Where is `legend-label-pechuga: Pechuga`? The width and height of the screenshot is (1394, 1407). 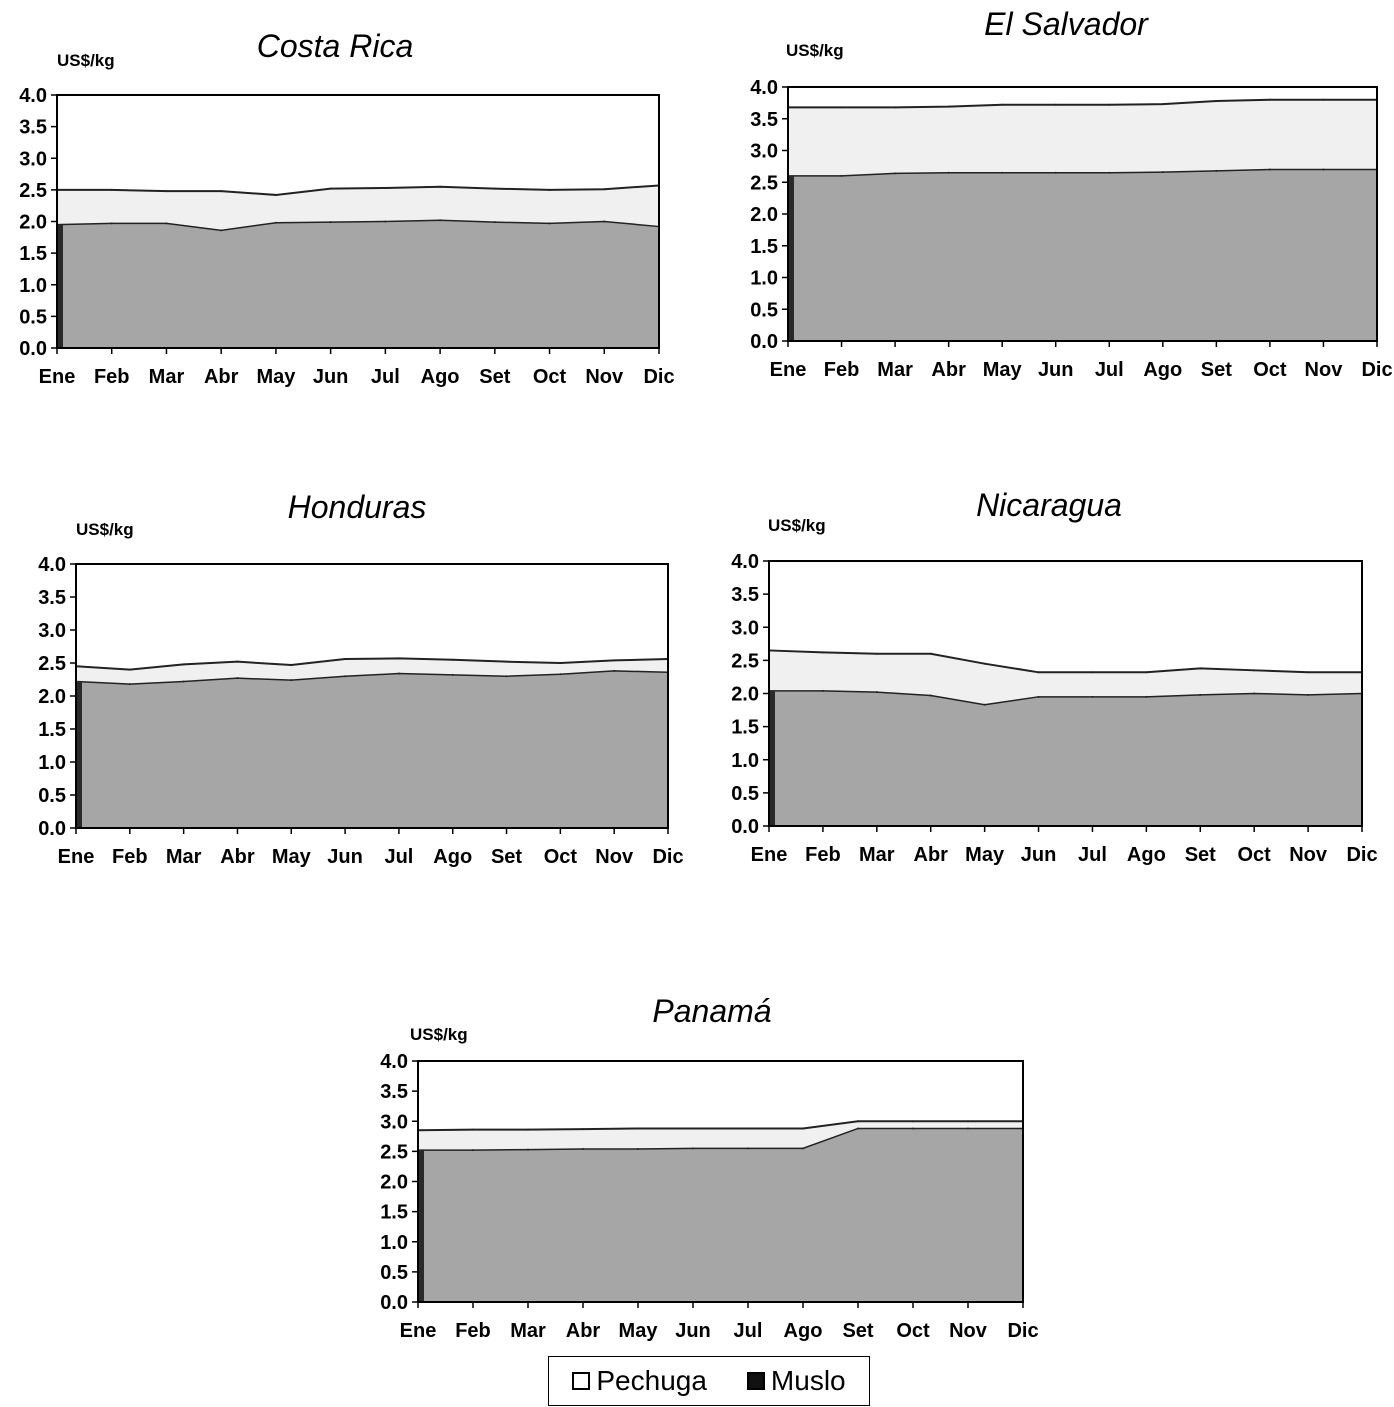
legend-label-pechuga: Pechuga is located at coordinates (651, 1380).